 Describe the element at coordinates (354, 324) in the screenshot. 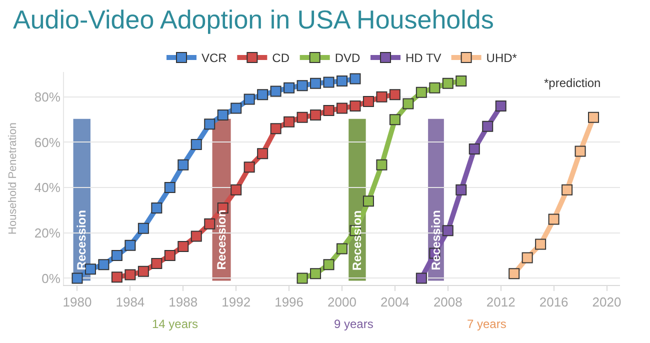

I see `text: 9 years` at that location.